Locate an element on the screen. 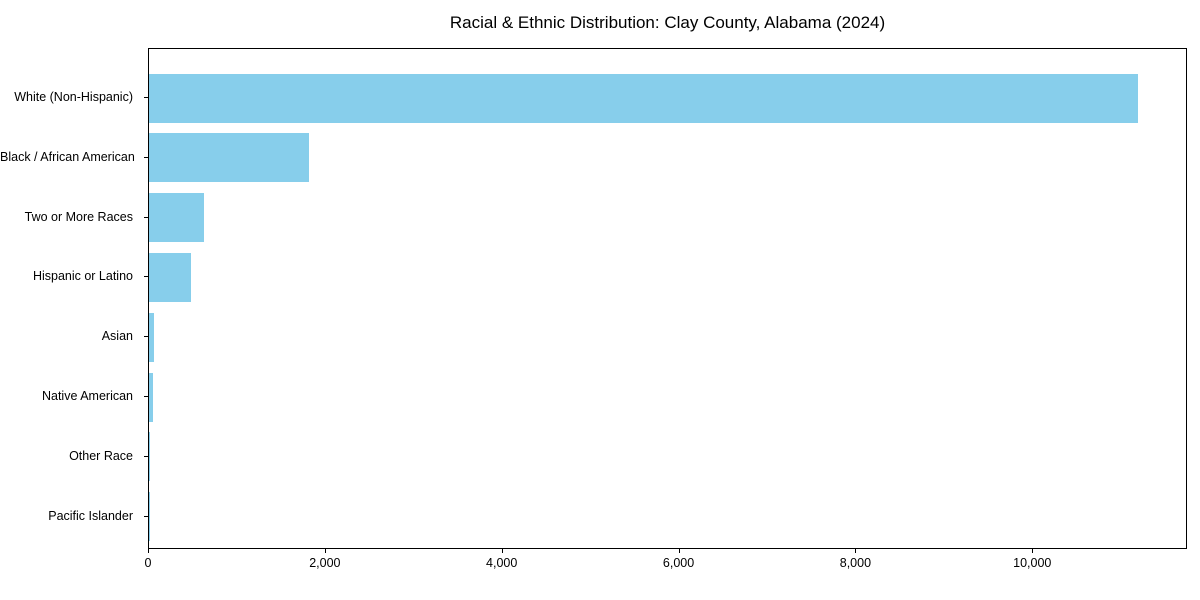  xtick-label-4-000: 4,000 is located at coordinates (502, 563).